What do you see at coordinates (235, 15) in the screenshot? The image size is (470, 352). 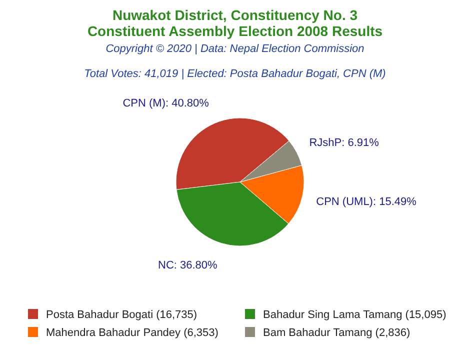 I see `chart-title: Nuwakot District, Constituency No. 3` at bounding box center [235, 15].